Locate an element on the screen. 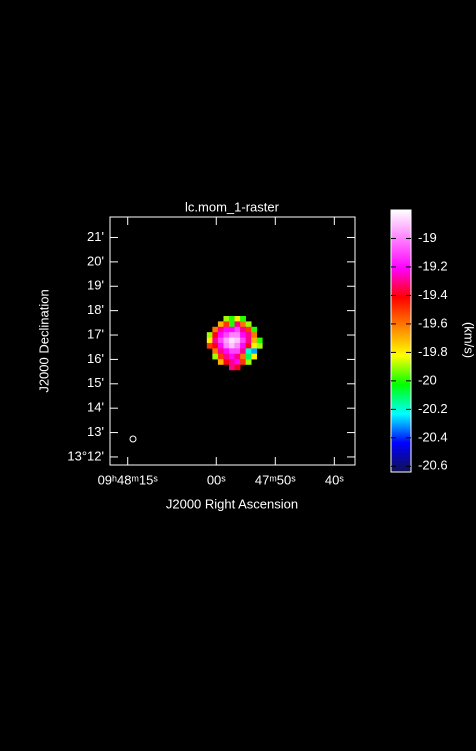  y-tick-label: 17' is located at coordinates (95, 333).